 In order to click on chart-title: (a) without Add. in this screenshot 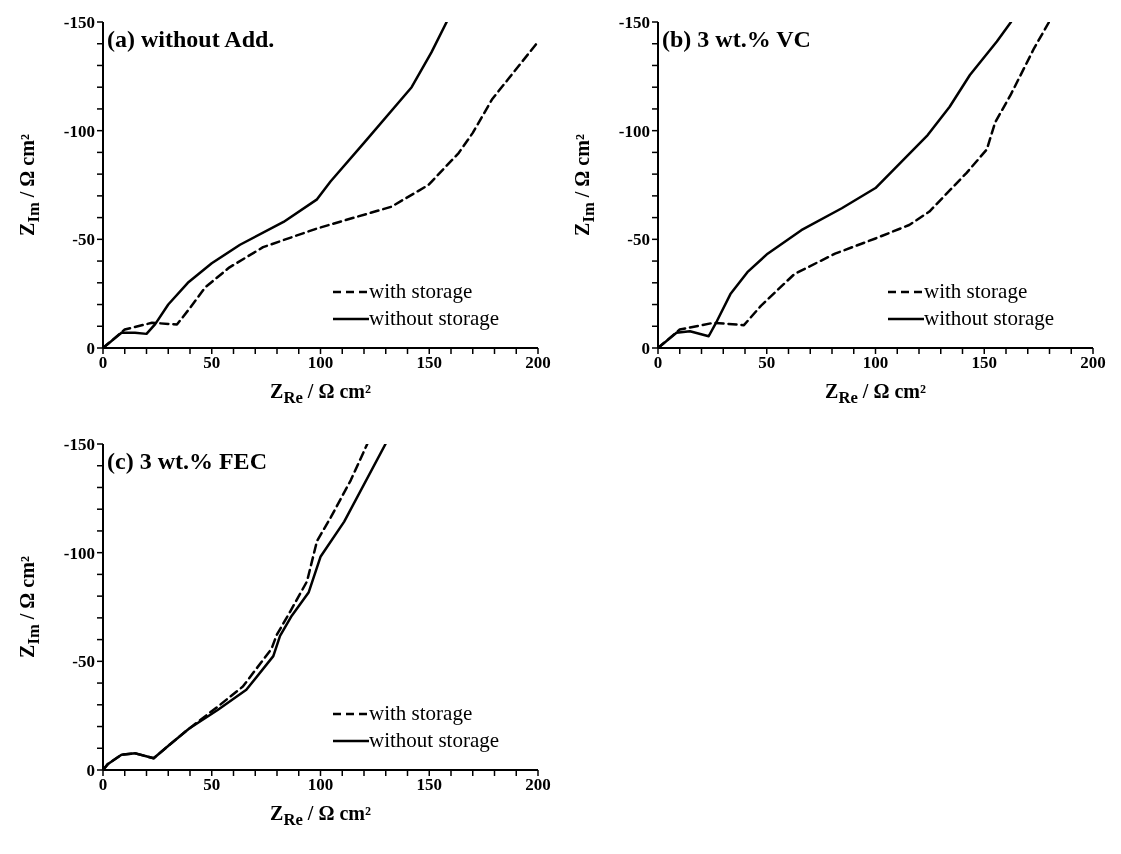, I will do `click(191, 39)`.